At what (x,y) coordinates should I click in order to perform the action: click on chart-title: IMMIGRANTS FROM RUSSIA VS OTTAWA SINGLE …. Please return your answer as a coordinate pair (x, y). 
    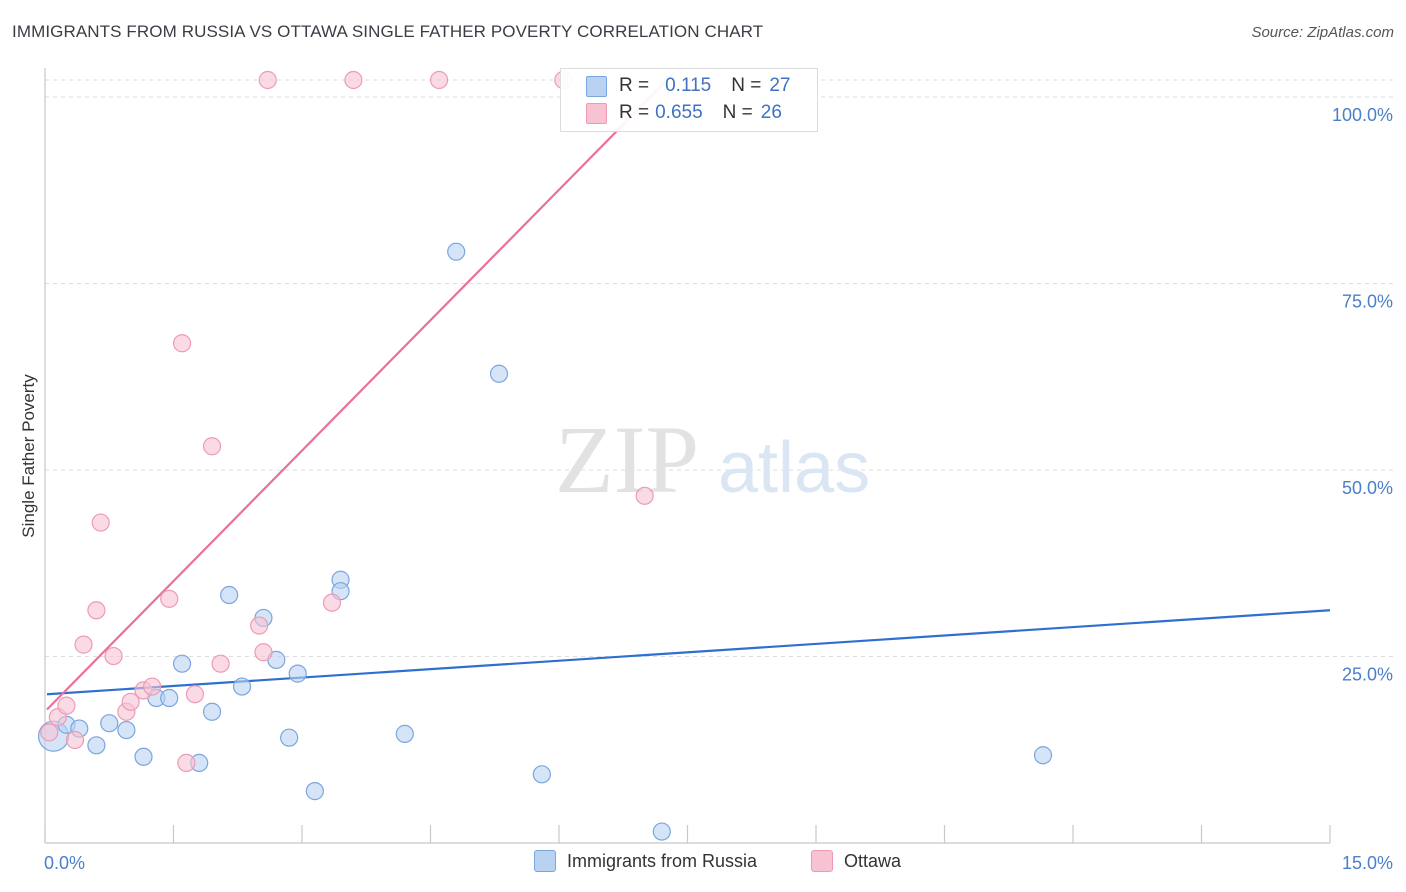
    Looking at the image, I should click on (388, 31).